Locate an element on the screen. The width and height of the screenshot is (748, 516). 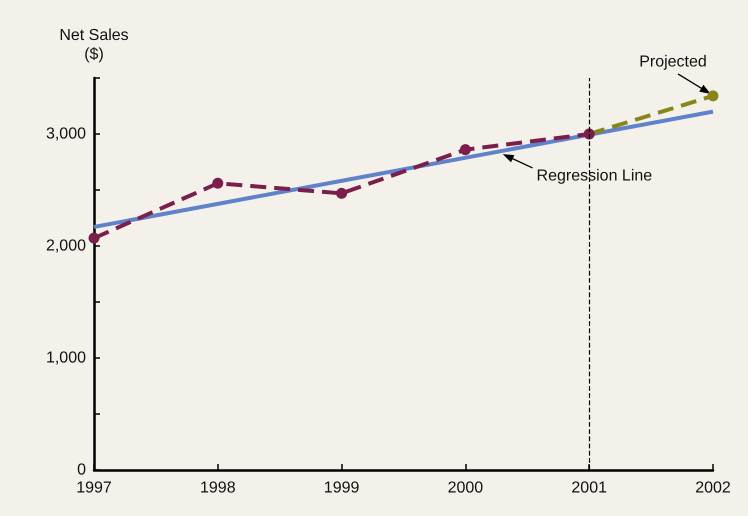
x-tick-label: 2002 is located at coordinates (713, 488).